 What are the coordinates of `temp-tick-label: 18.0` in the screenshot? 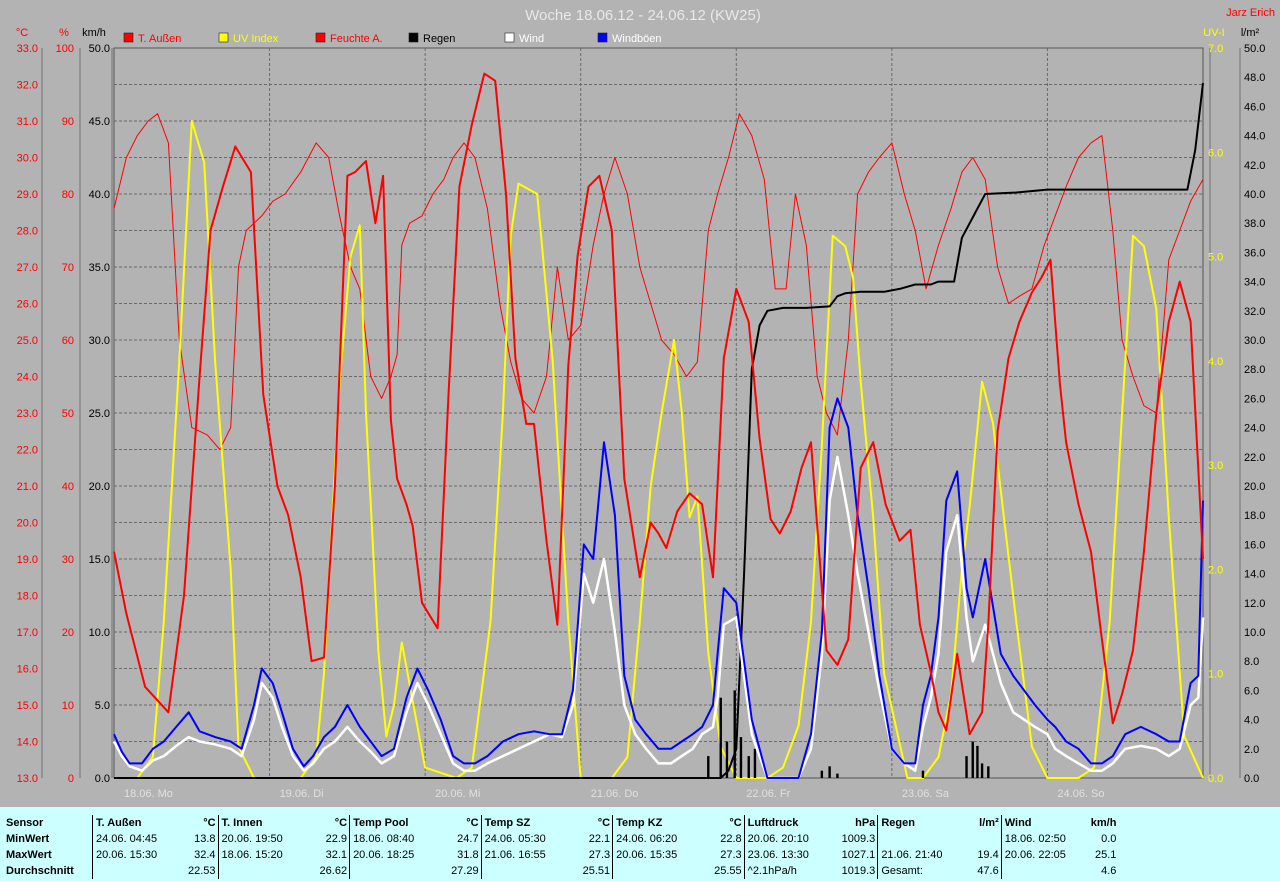 It's located at (27, 597).